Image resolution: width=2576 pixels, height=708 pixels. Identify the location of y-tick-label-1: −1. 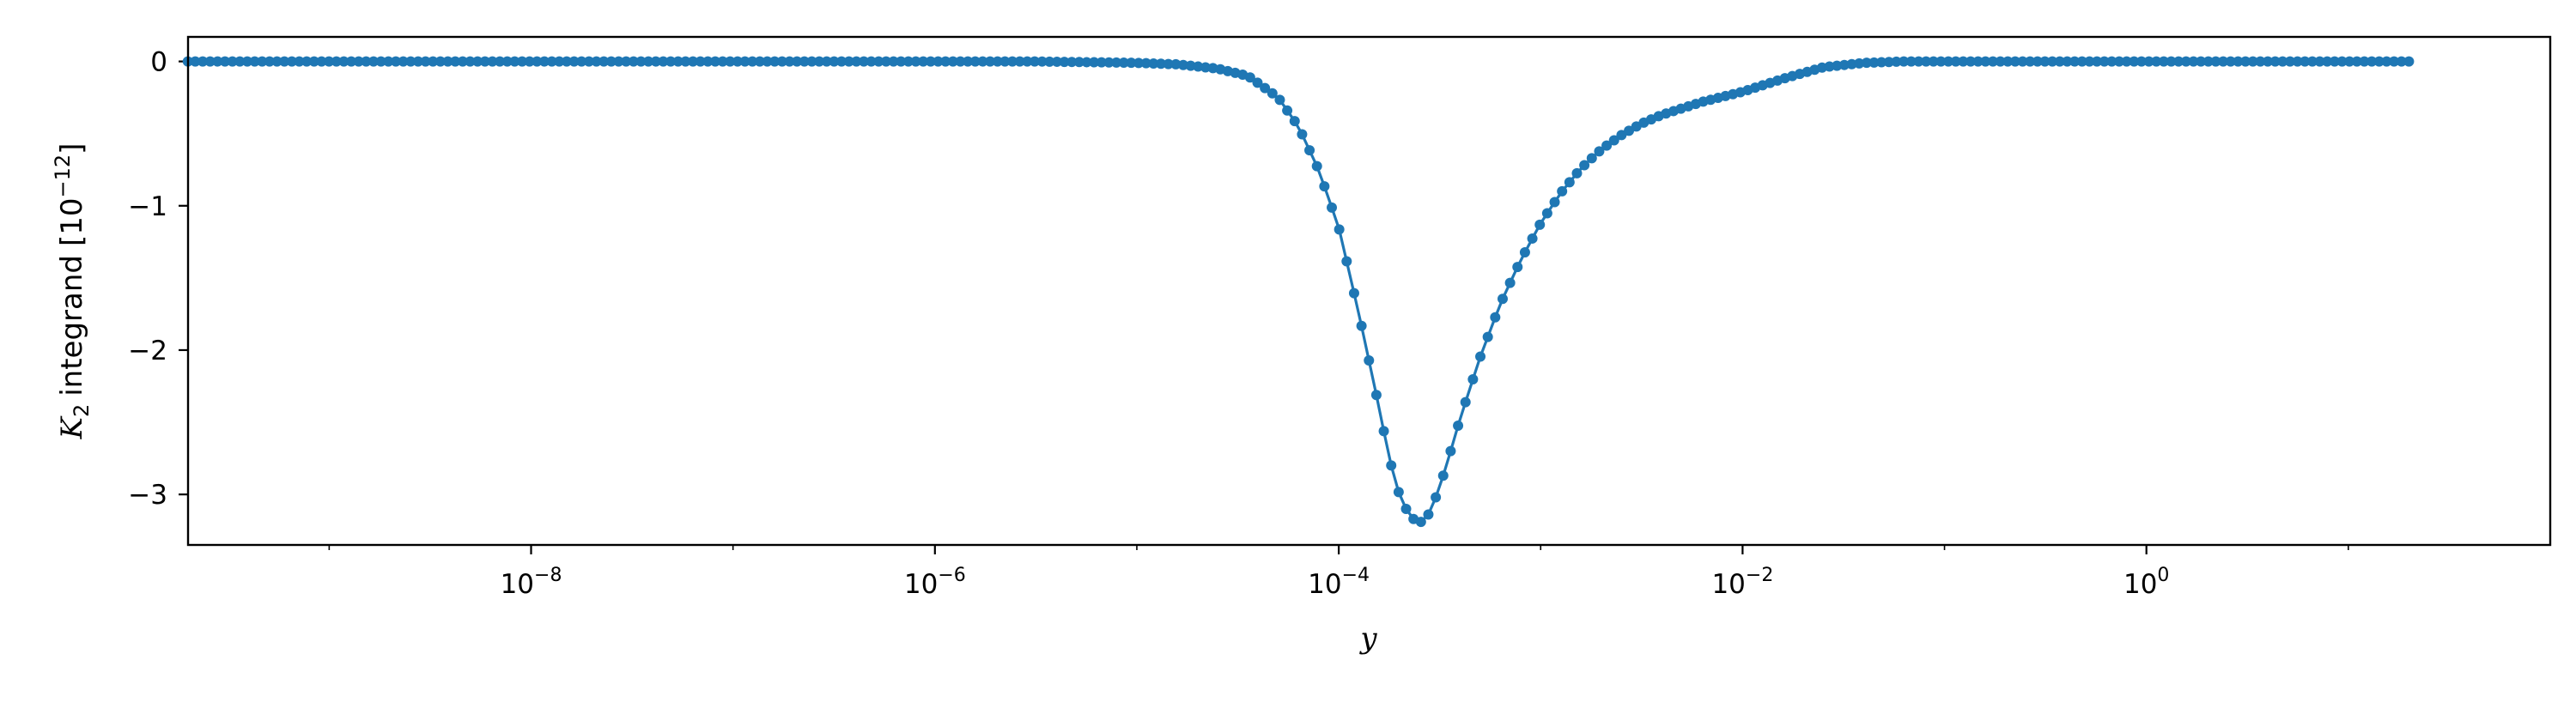
(148, 206).